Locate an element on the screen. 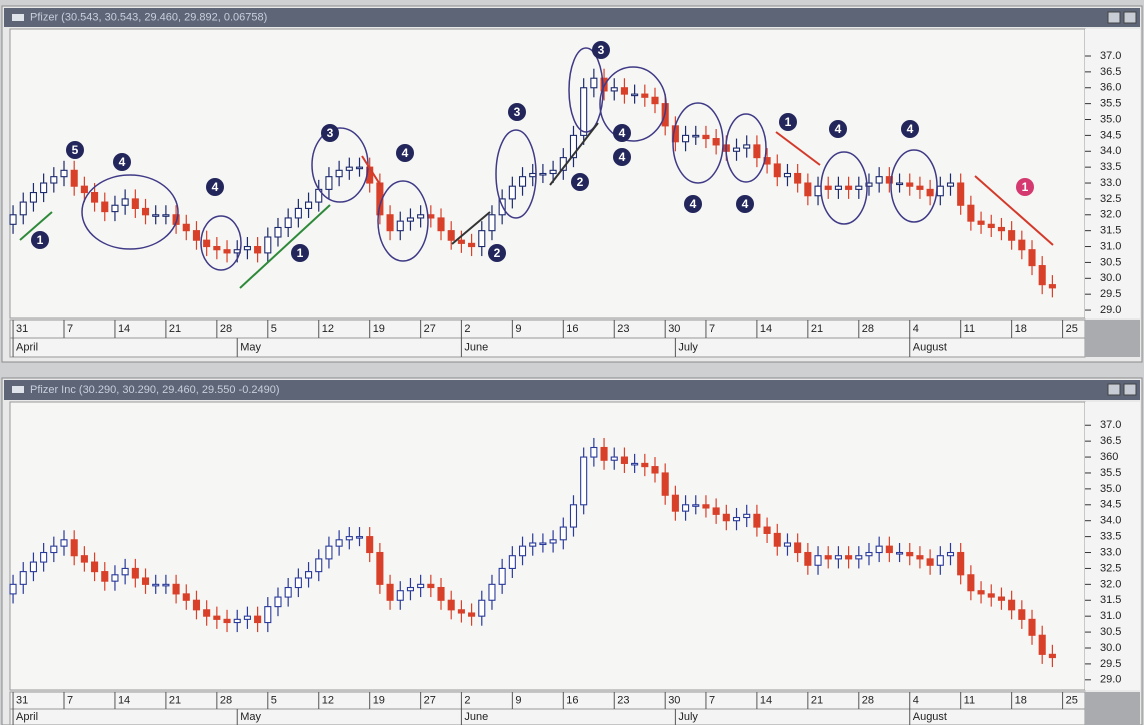  y-tick-label: 31.5 is located at coordinates (1110, 600).